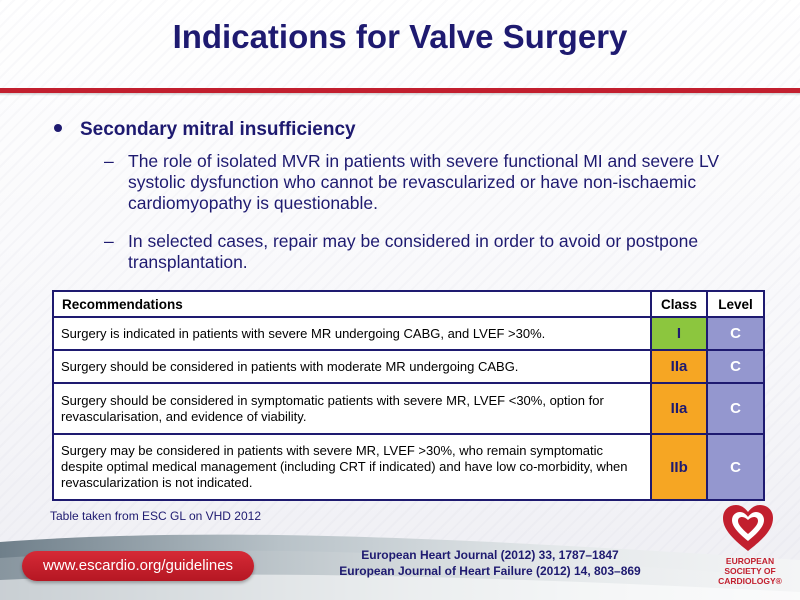 The image size is (800, 600). I want to click on main-bullet: Secondary mitral insufficiency, so click(205, 130).